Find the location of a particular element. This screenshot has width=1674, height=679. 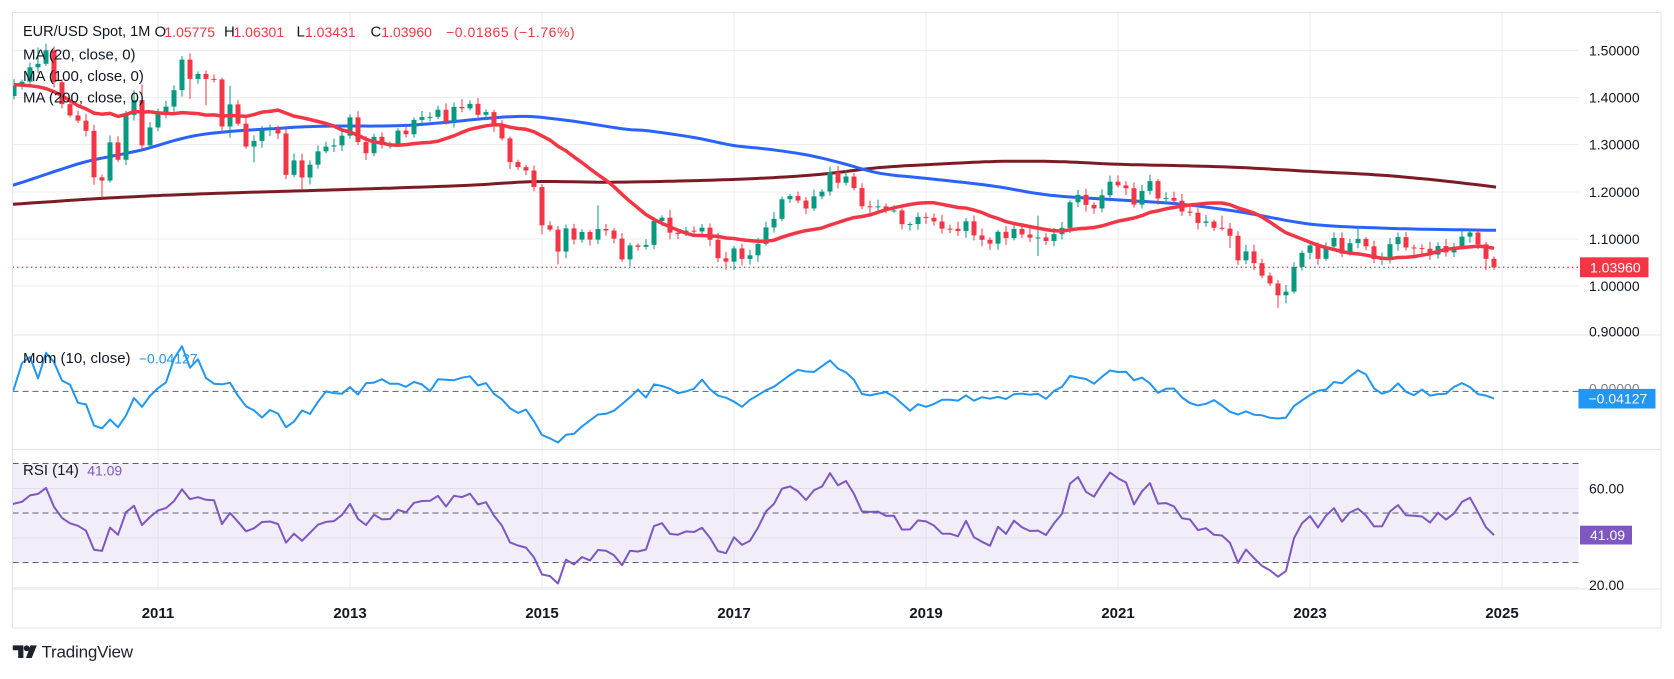

svg-text: 2017 is located at coordinates (733, 613).